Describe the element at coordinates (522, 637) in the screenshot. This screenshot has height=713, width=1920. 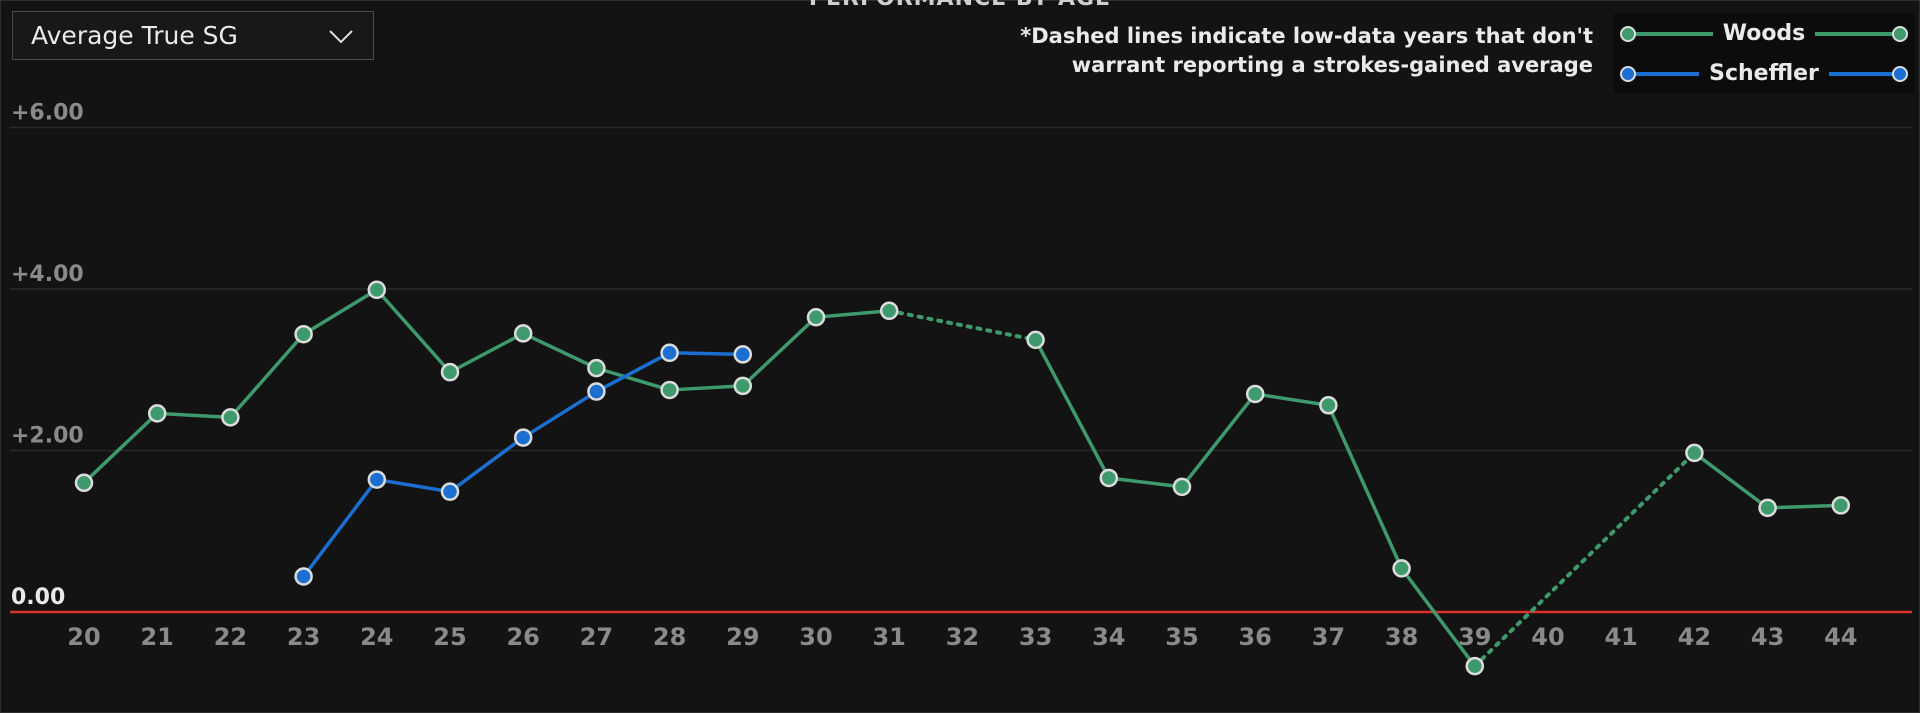
I see `x-tick-label: 26` at that location.